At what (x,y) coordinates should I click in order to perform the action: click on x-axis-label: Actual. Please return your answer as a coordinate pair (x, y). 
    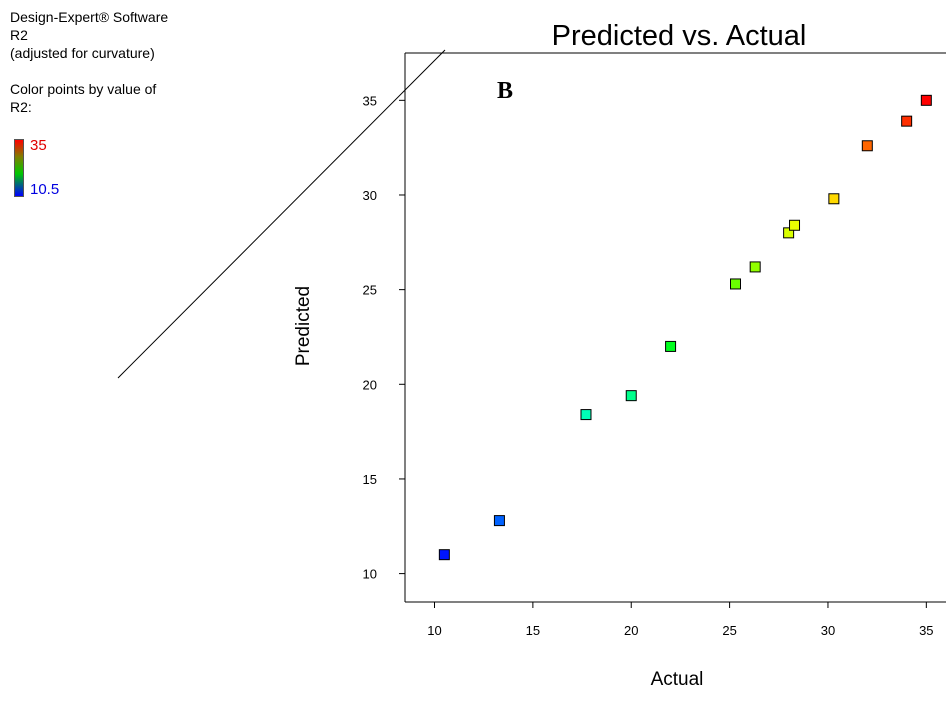
    Looking at the image, I should click on (677, 679).